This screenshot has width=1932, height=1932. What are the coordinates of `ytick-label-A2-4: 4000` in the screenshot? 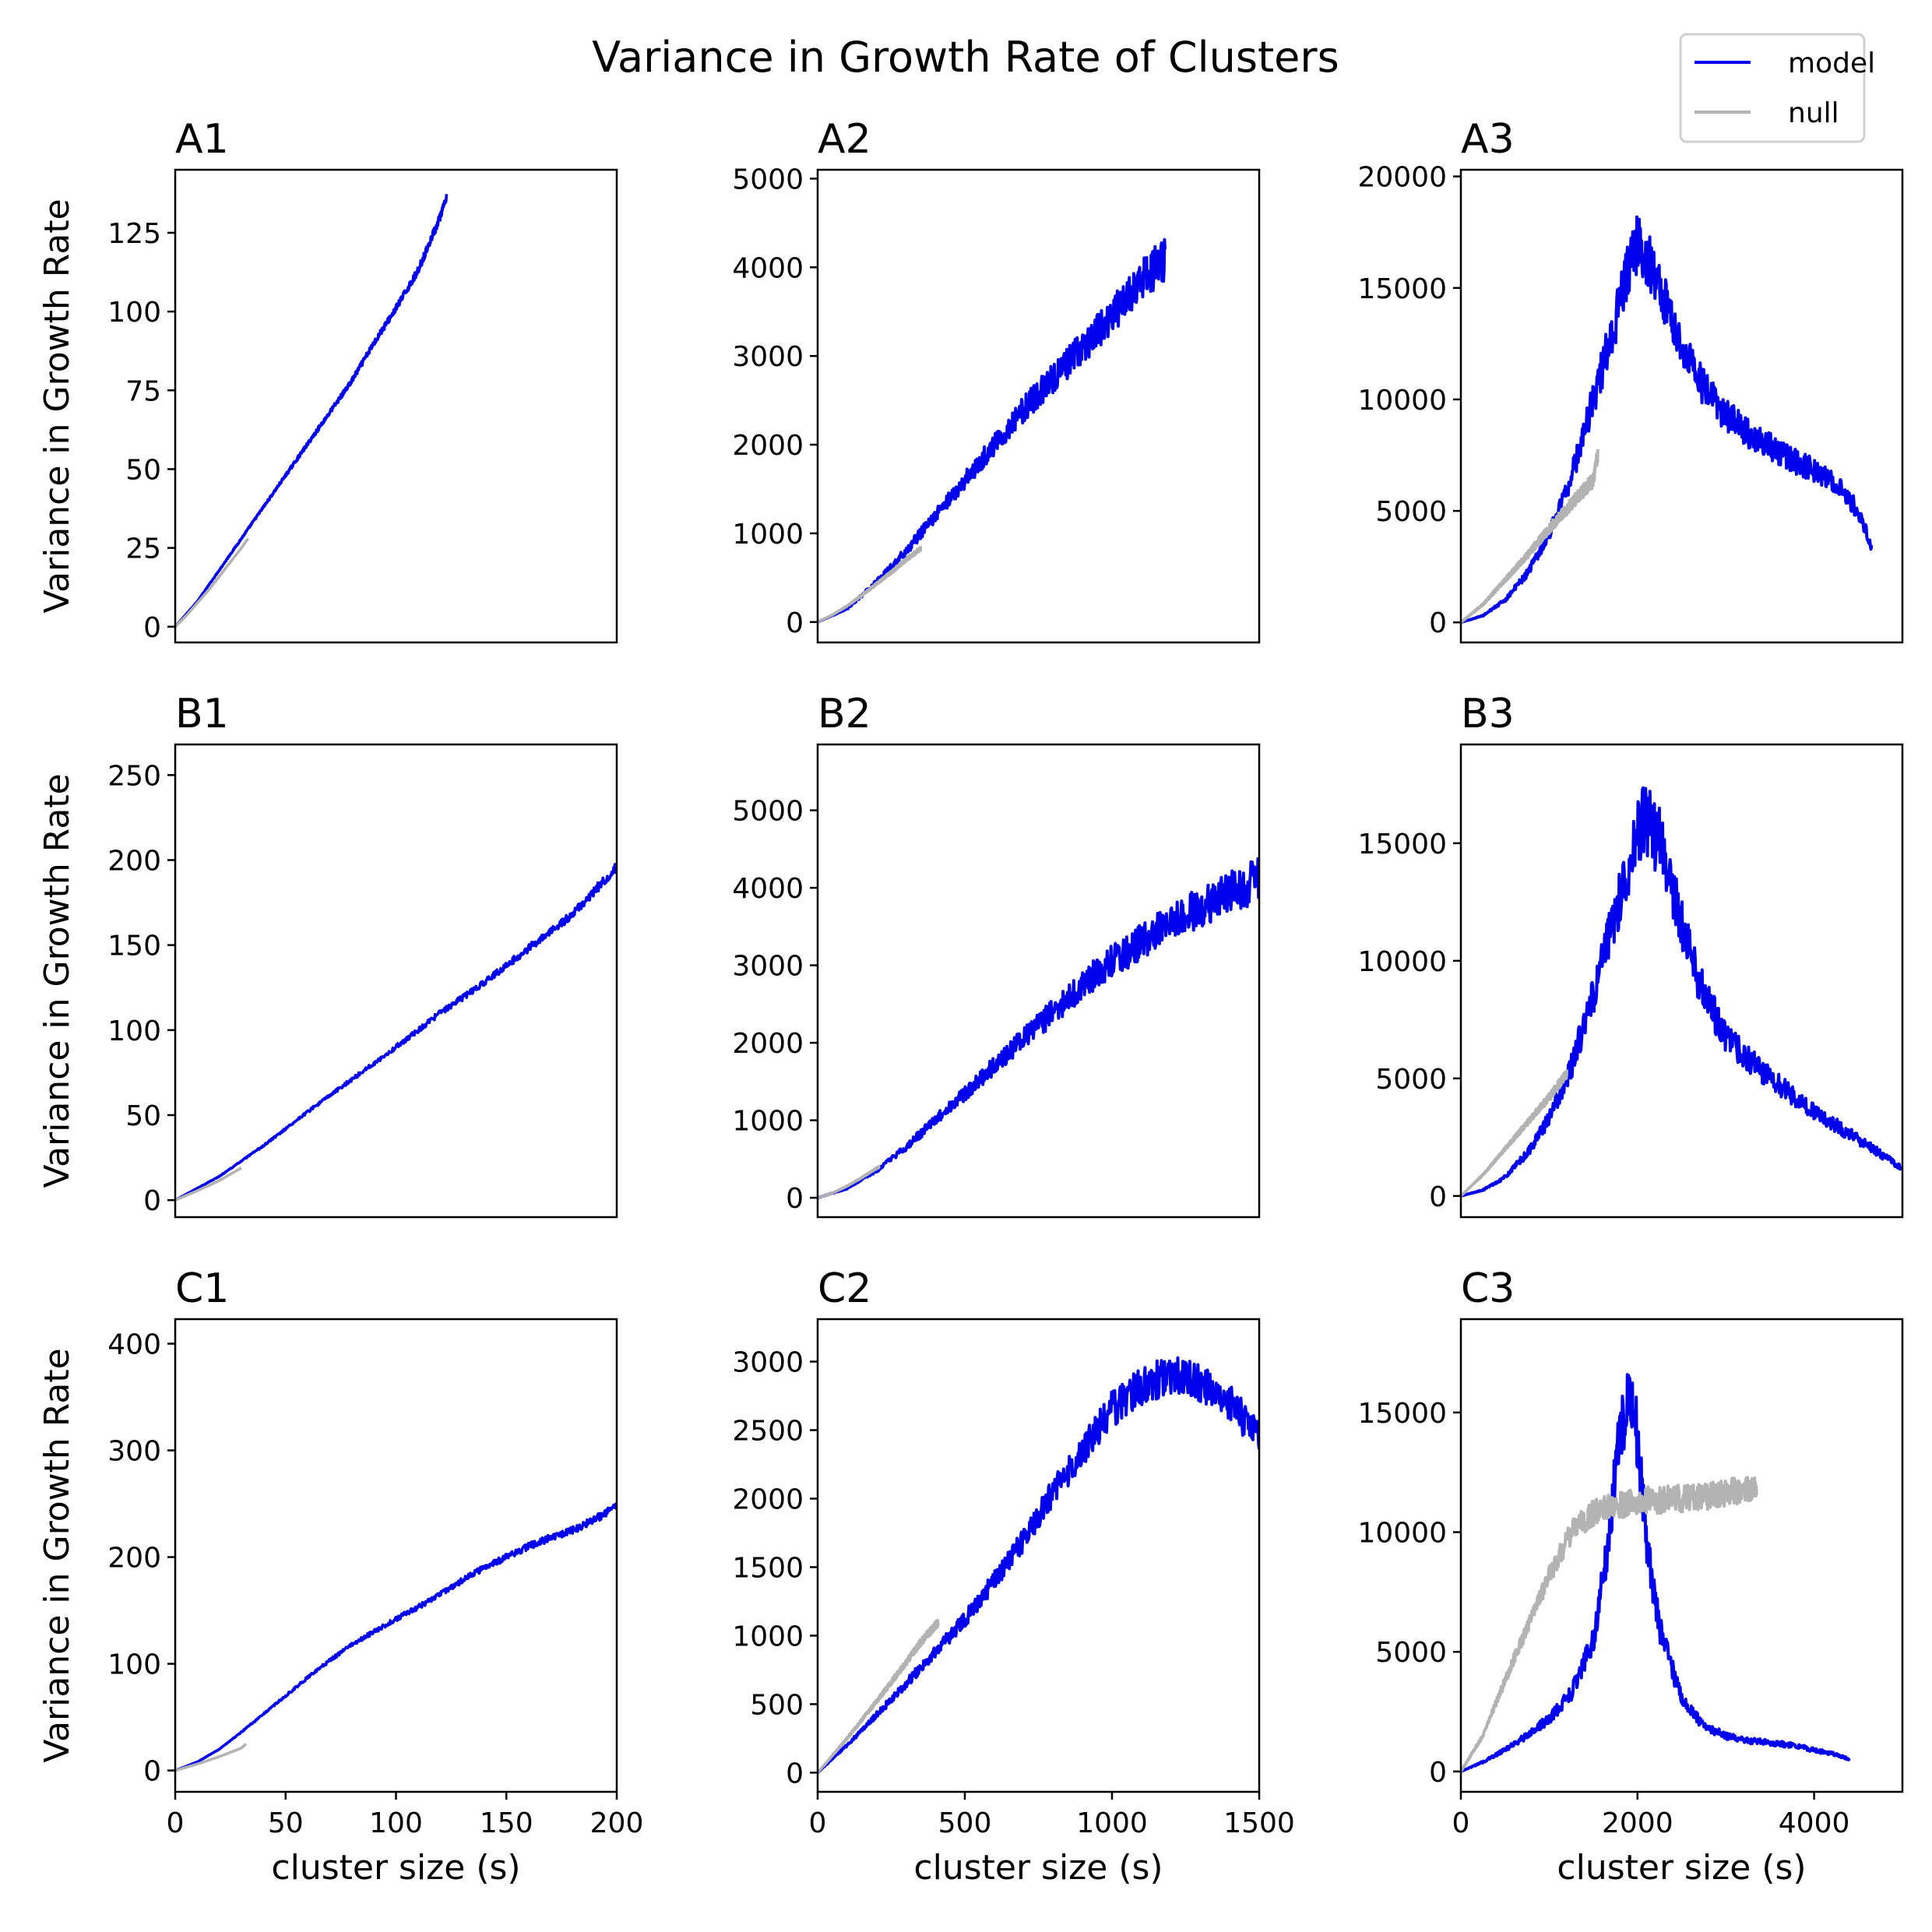 It's located at (768, 268).